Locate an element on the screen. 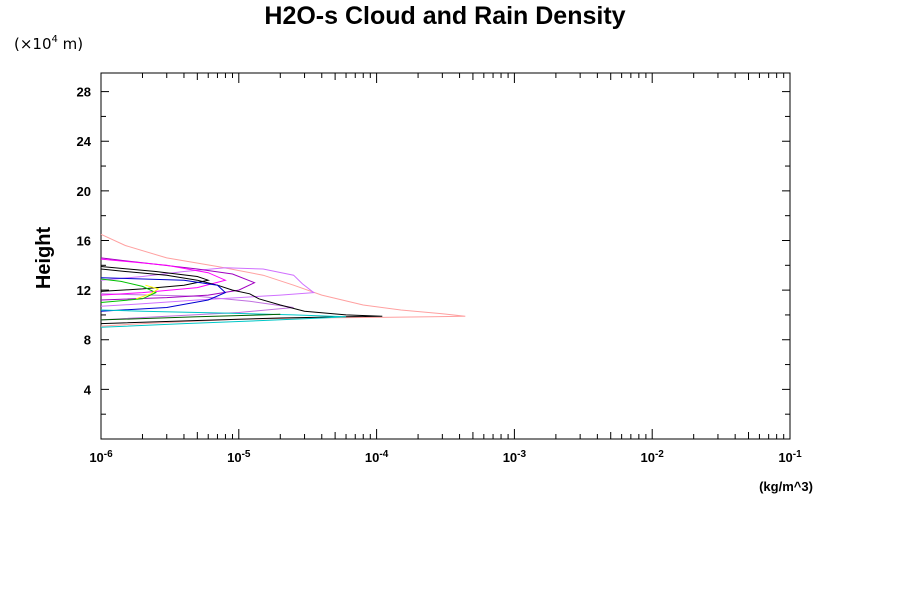 The width and height of the screenshot is (900, 600). y-tick-label: 4 is located at coordinates (88, 389).